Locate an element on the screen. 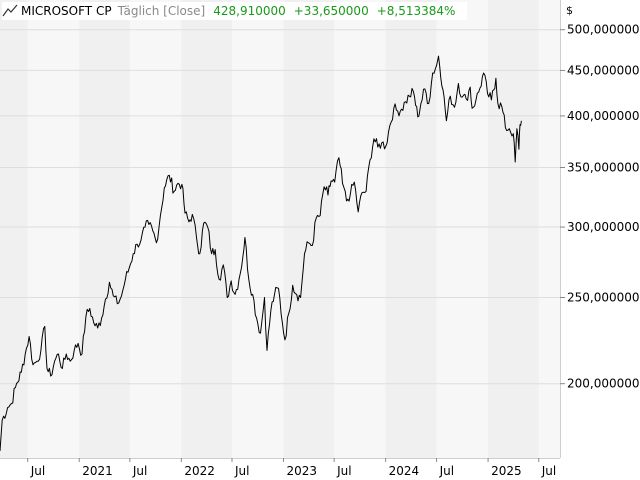  y-tick-label: 450,000000 is located at coordinates (603, 70).